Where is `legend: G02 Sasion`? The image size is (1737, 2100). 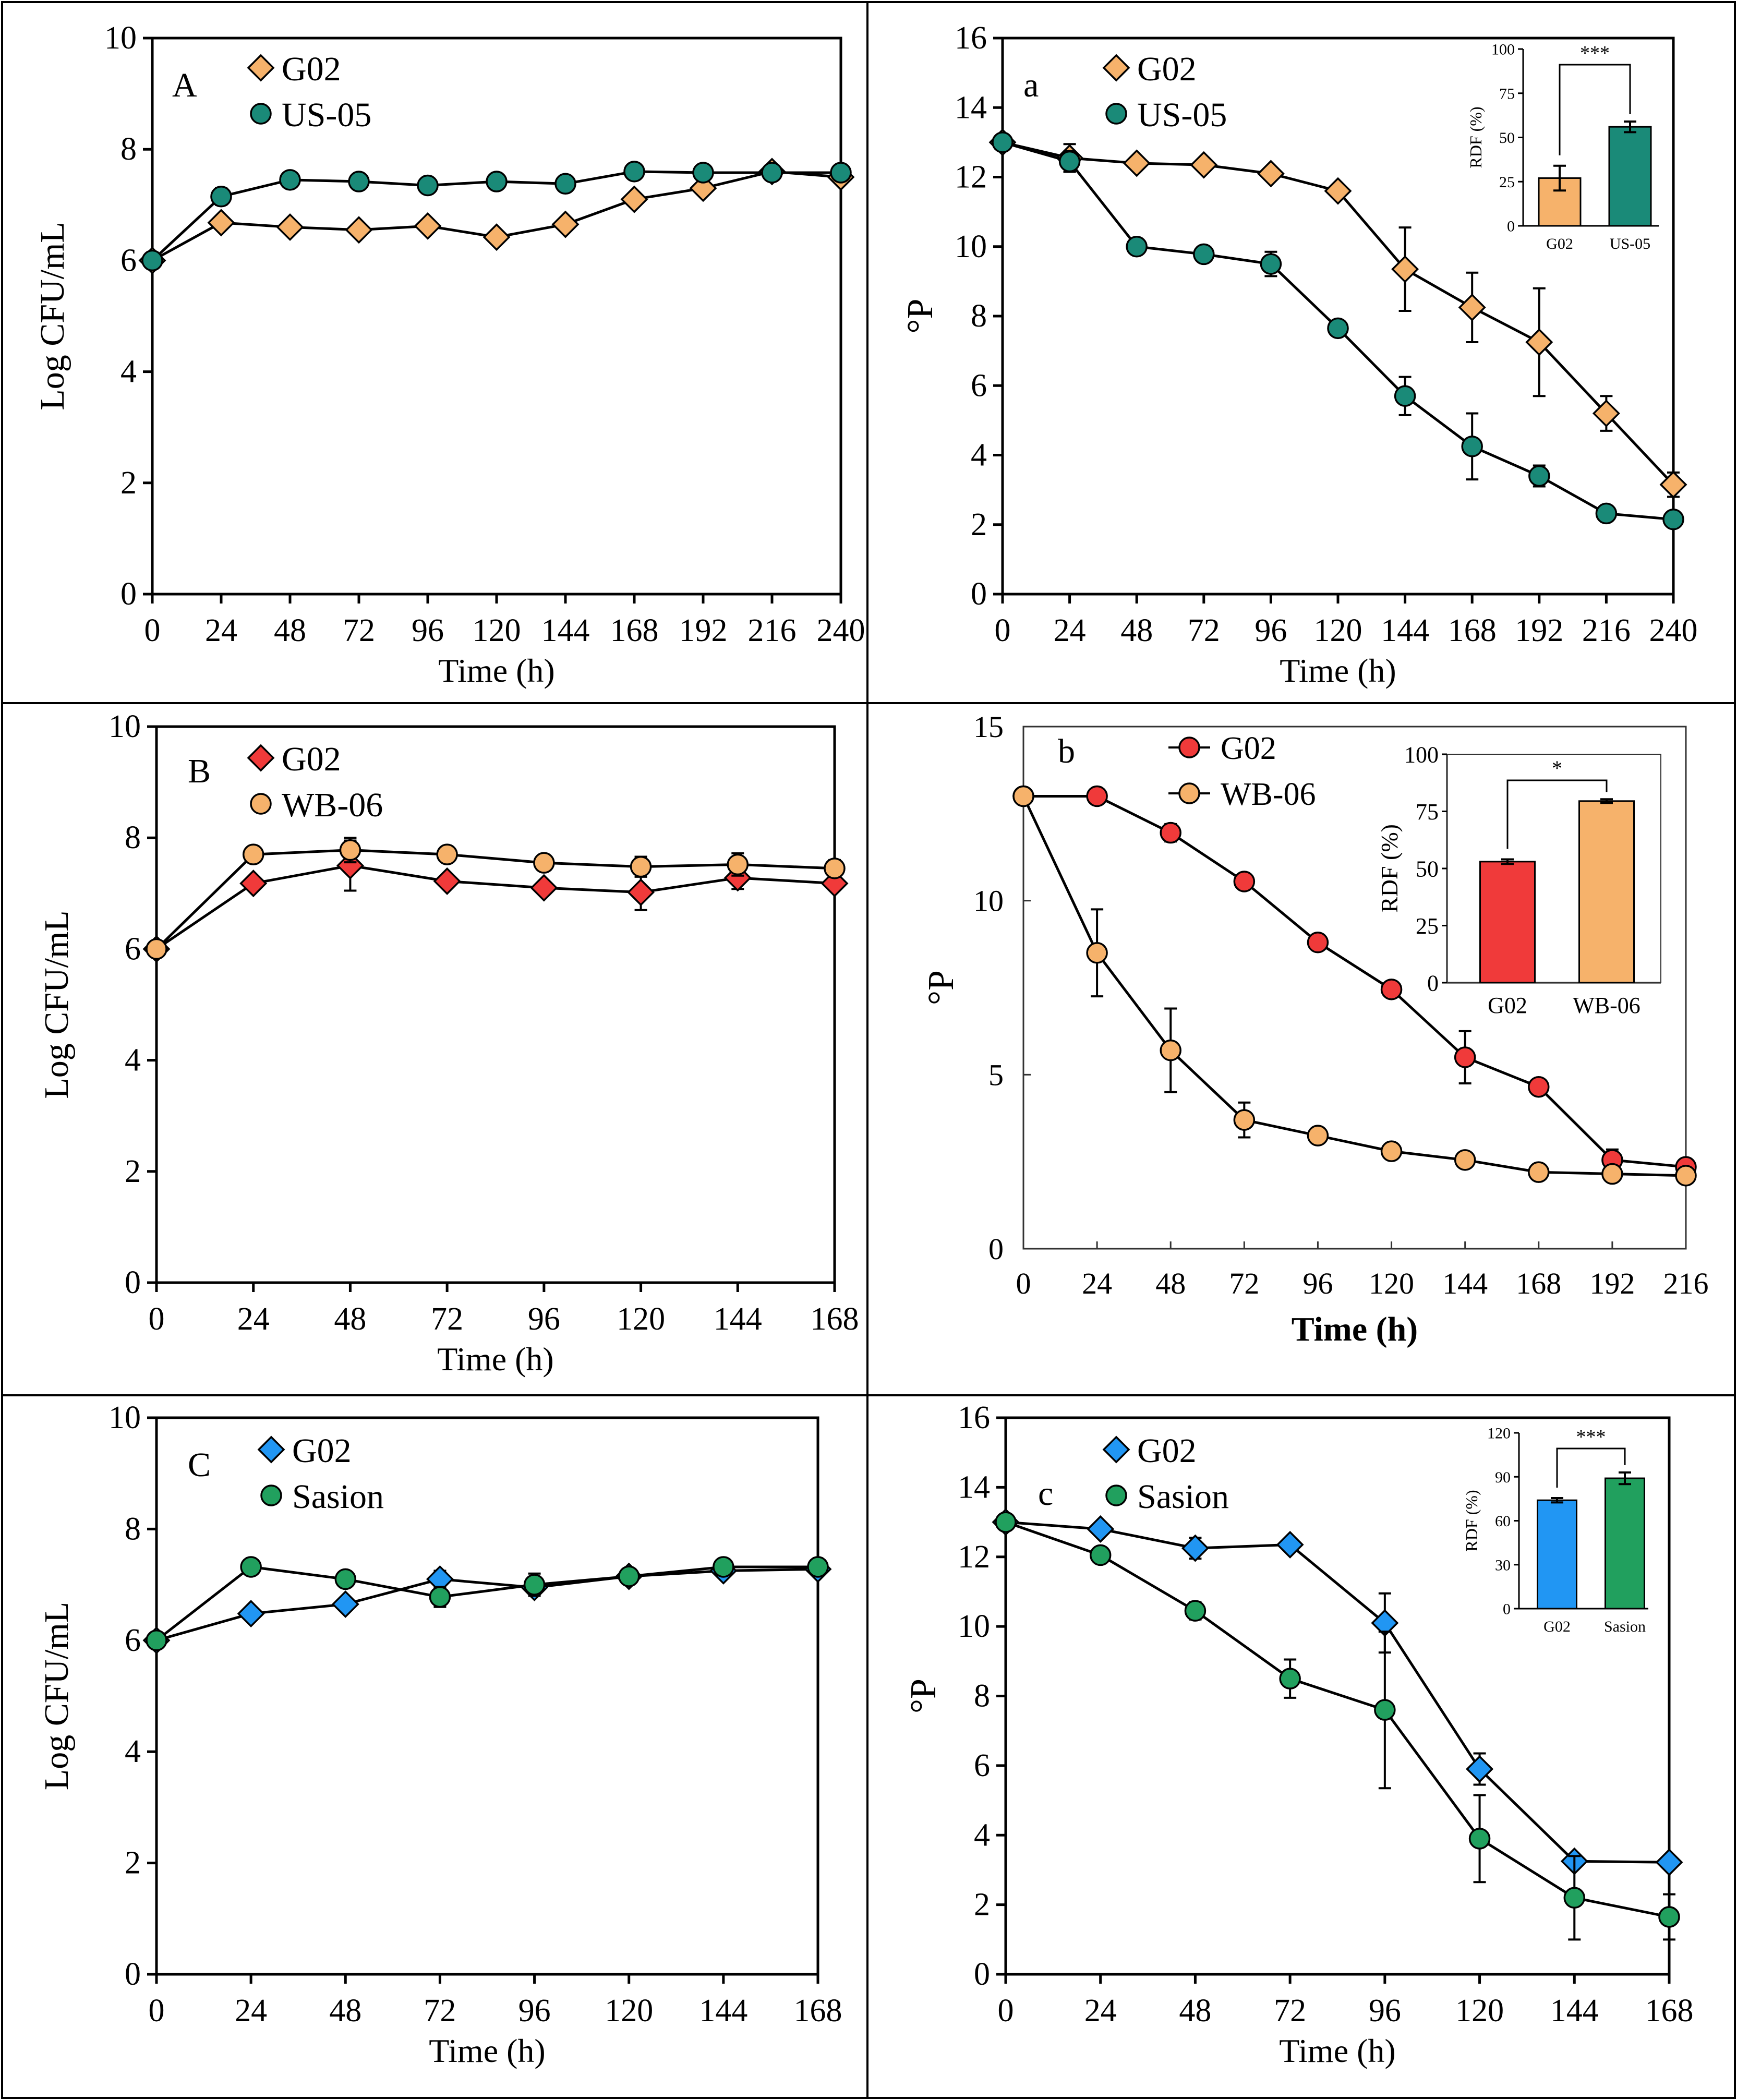 legend: G02 Sasion is located at coordinates (1165, 1474).